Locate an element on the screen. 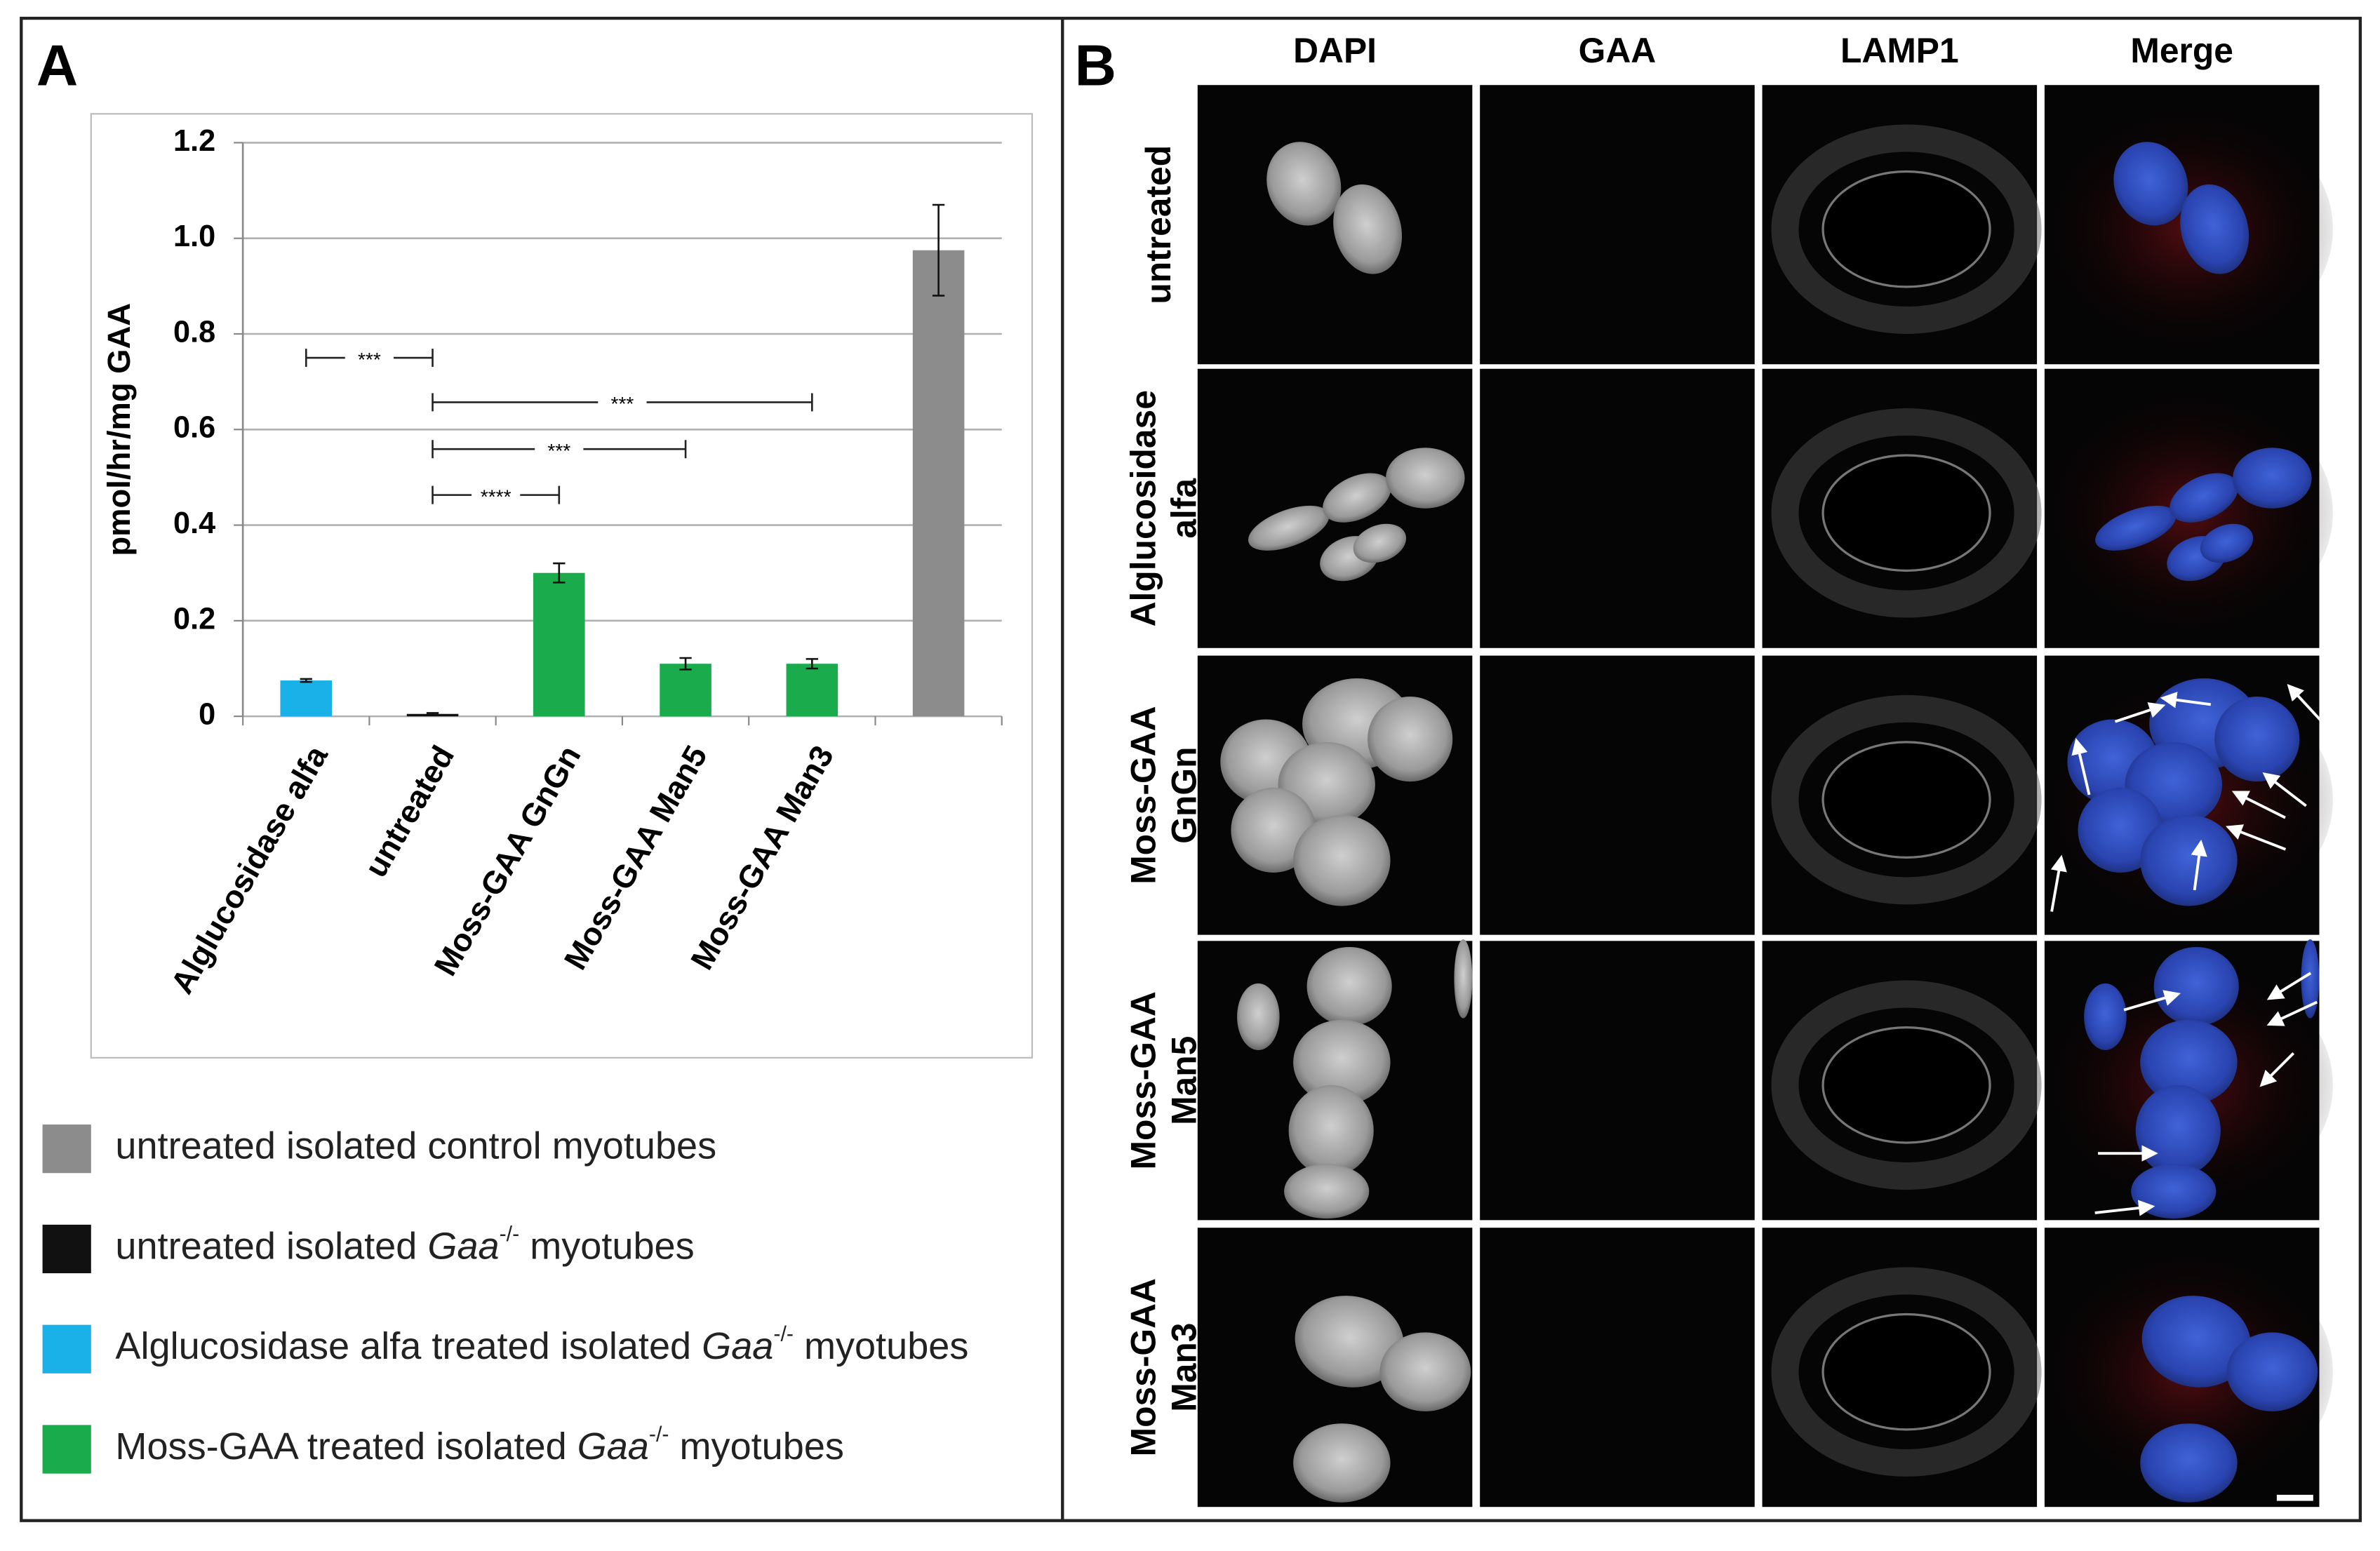 The height and width of the screenshot is (1551, 2380). legend-label-part: untreated isolated control myotubes is located at coordinates (415, 1146).